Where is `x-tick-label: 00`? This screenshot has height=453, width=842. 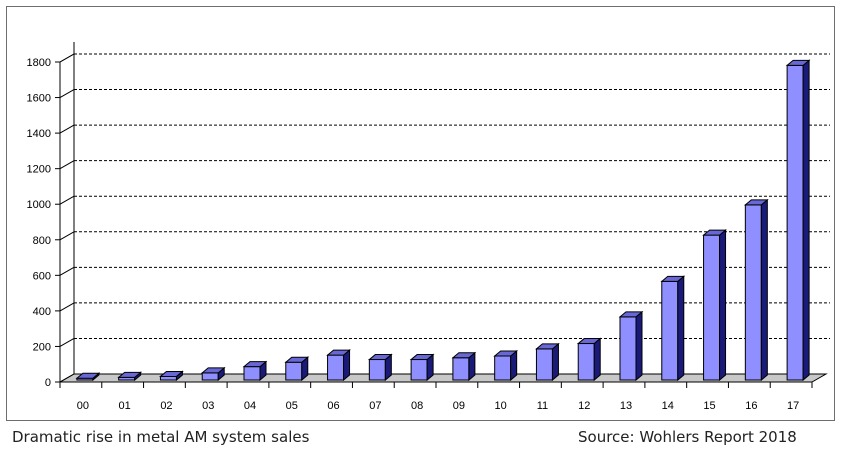
x-tick-label: 00 is located at coordinates (83, 406).